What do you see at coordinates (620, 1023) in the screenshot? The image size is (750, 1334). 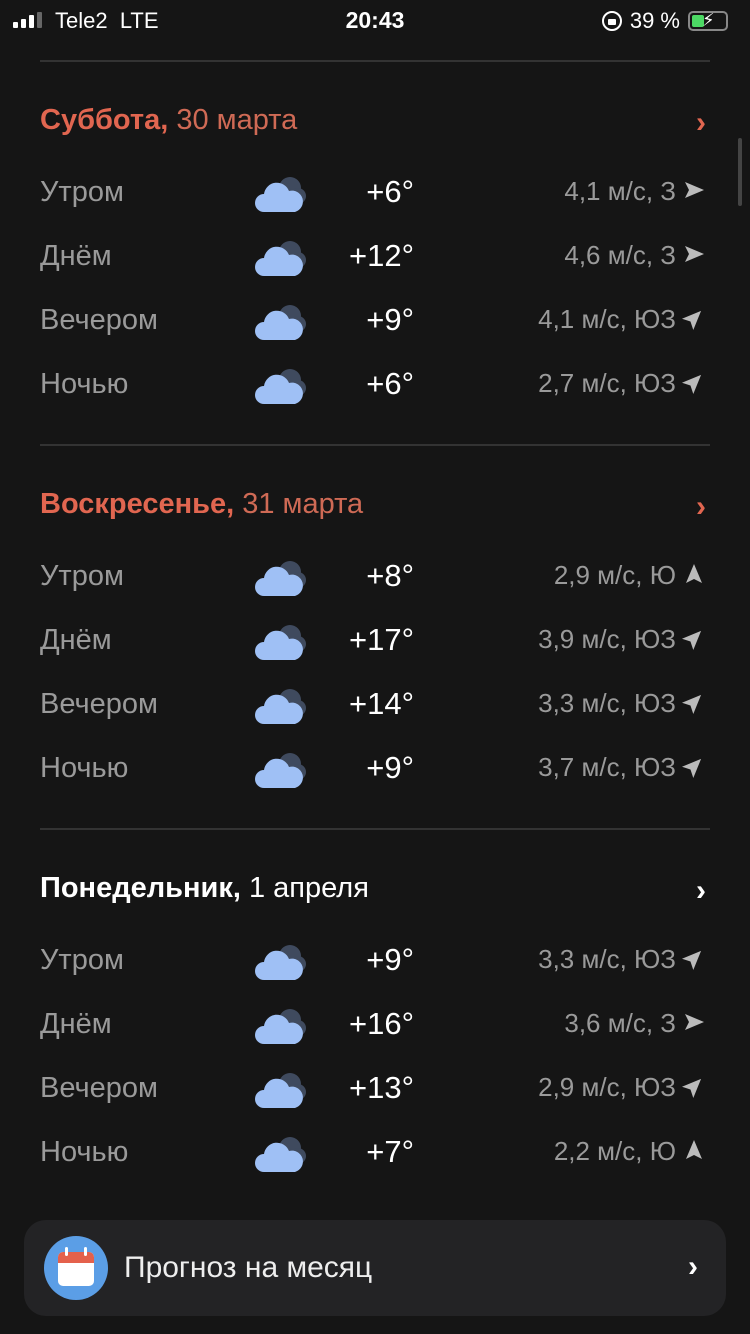 I see `wind: 3,6 м/с, З` at bounding box center [620, 1023].